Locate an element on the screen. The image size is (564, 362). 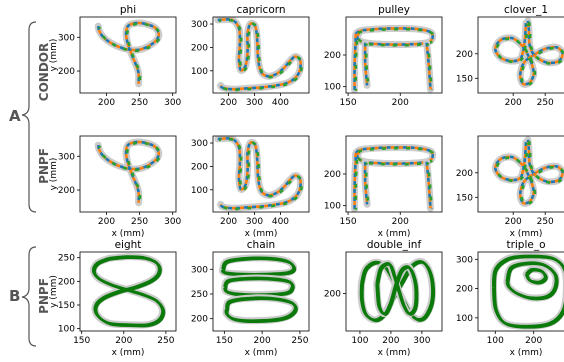
row-label-pnpf-b: PNPF is located at coordinates (44, 296).